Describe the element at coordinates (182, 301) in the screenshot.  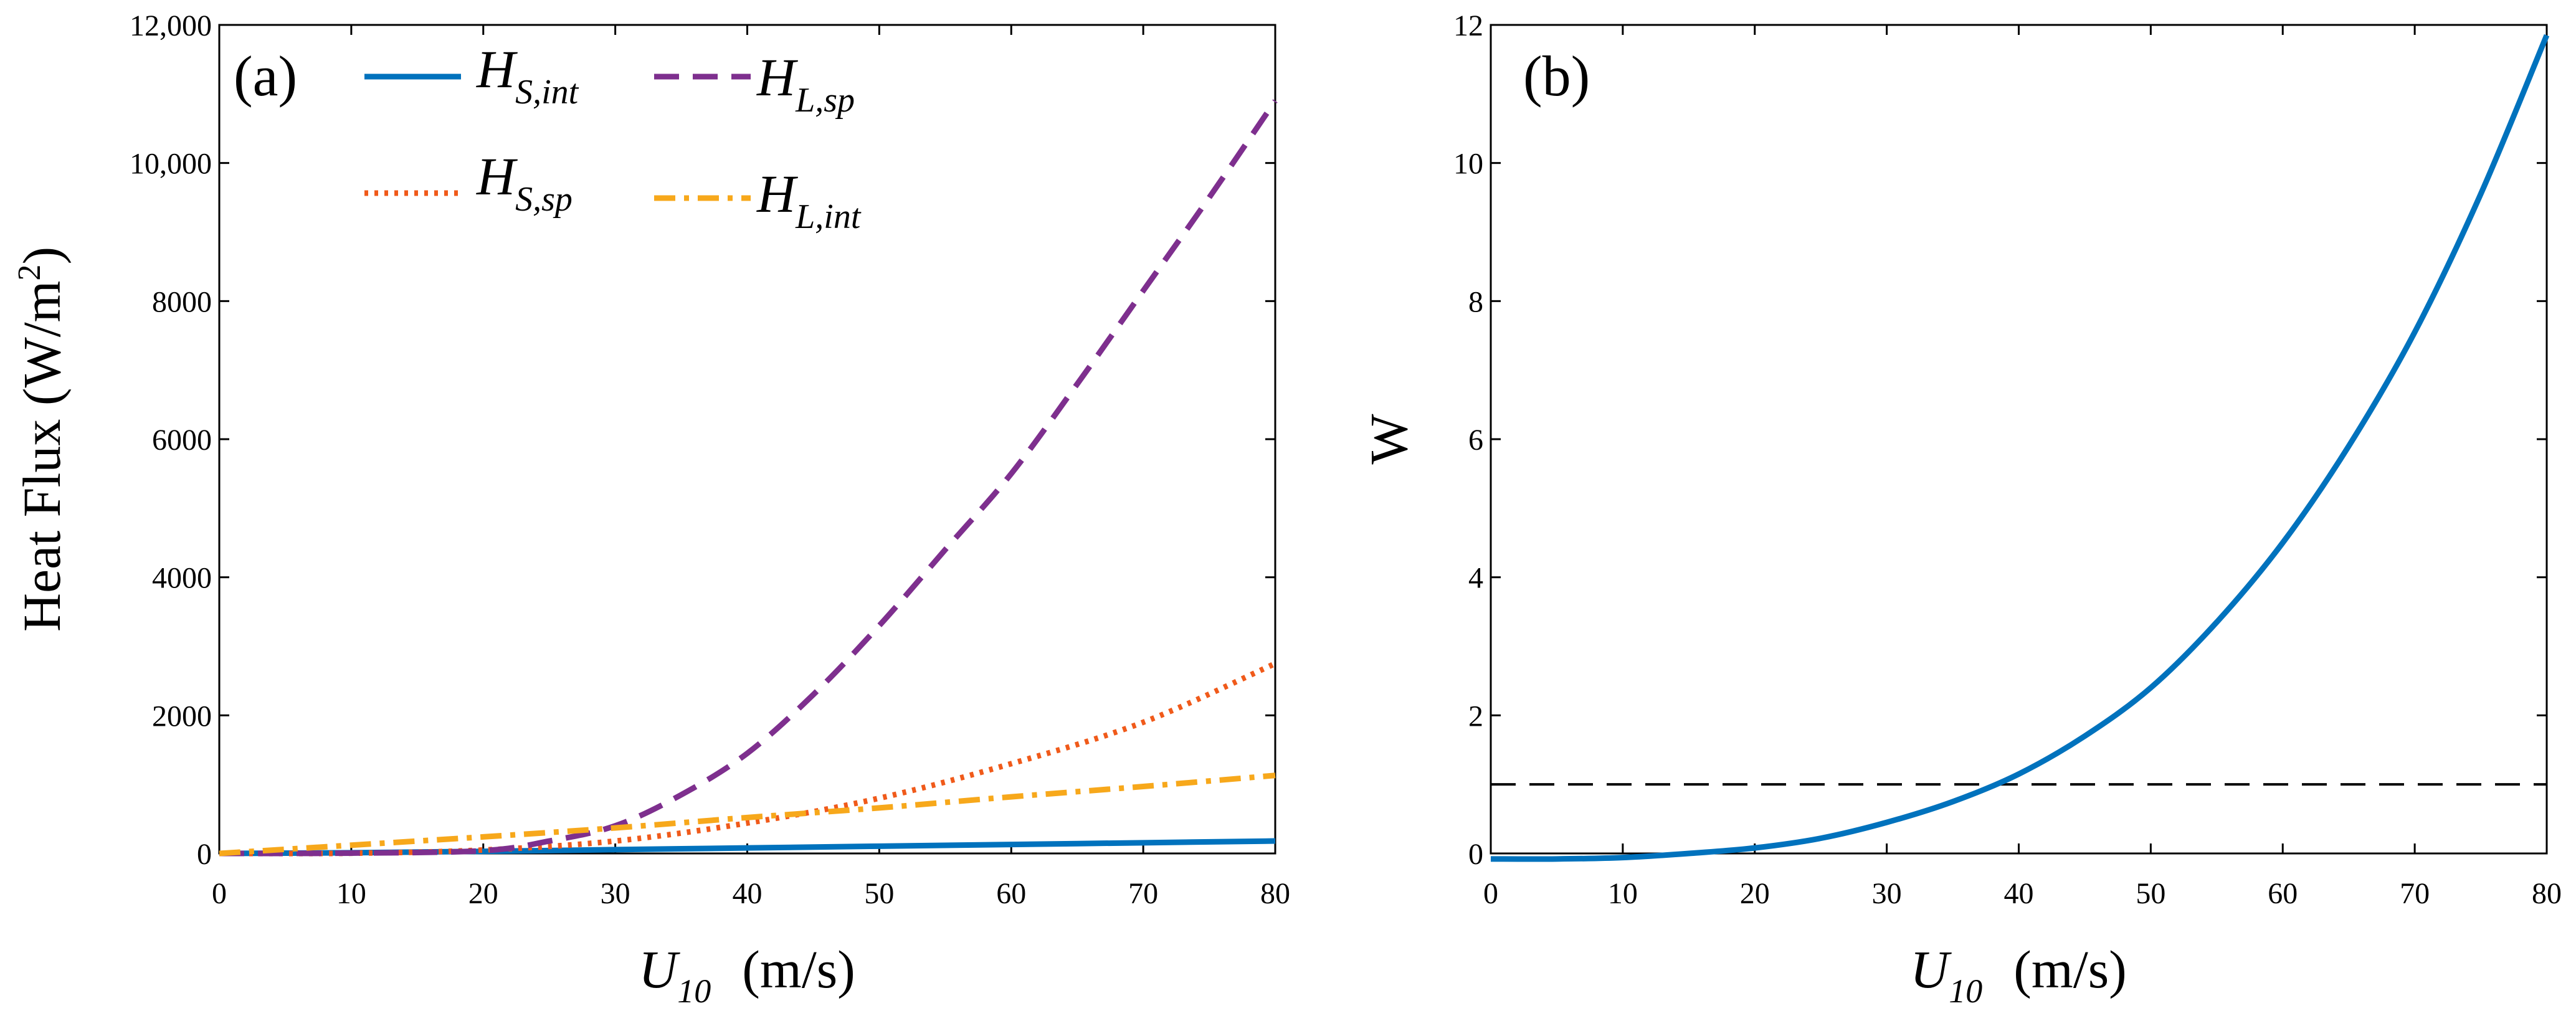
I see `panel-0-y-tick-label: 8000` at that location.